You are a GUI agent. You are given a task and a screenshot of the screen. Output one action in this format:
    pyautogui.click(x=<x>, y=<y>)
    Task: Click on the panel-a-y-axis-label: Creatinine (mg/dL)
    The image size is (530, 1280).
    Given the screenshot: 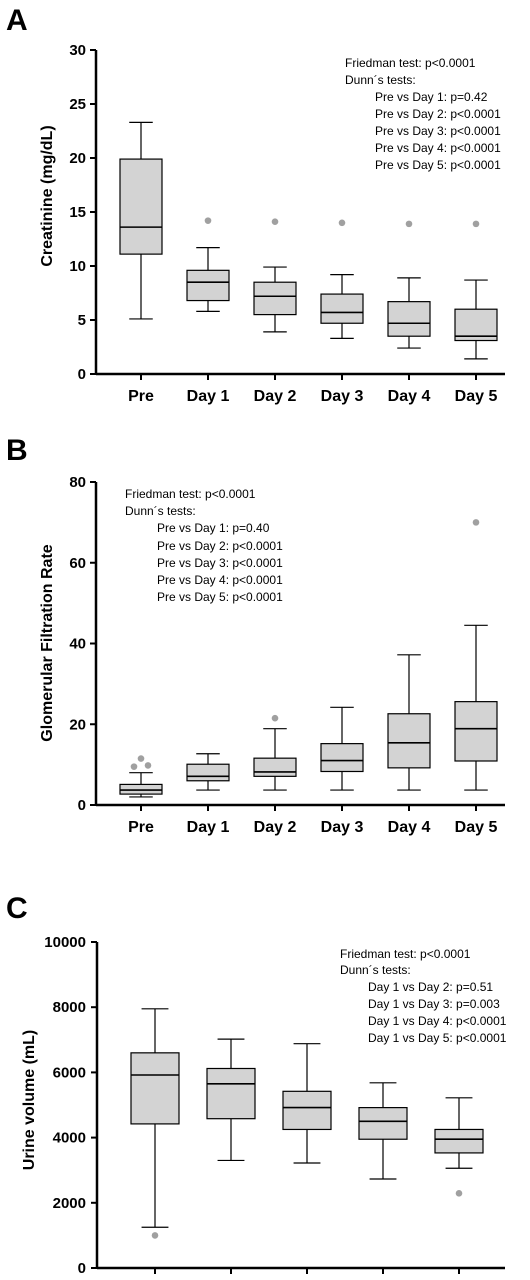 What is the action you would take?
    pyautogui.click(x=47, y=195)
    